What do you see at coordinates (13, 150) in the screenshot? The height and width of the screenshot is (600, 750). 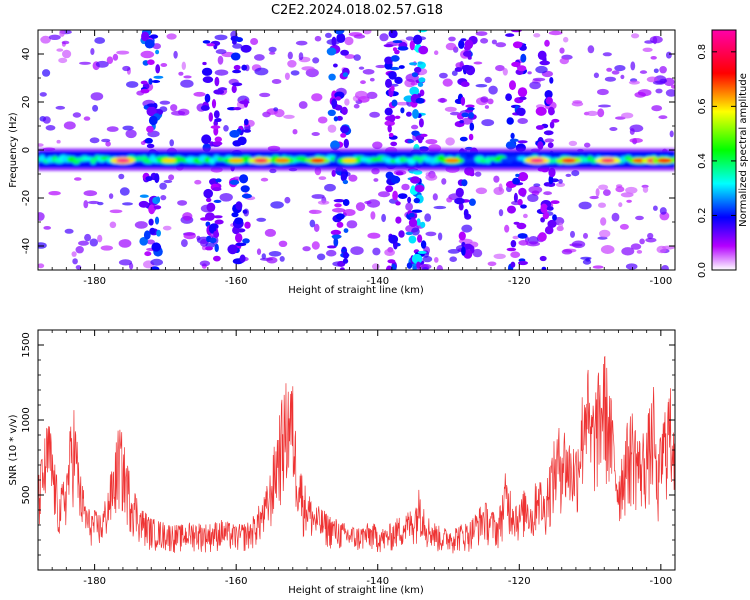 I see `spectrogram-y-axis-label: Frequency (Hz)` at bounding box center [13, 150].